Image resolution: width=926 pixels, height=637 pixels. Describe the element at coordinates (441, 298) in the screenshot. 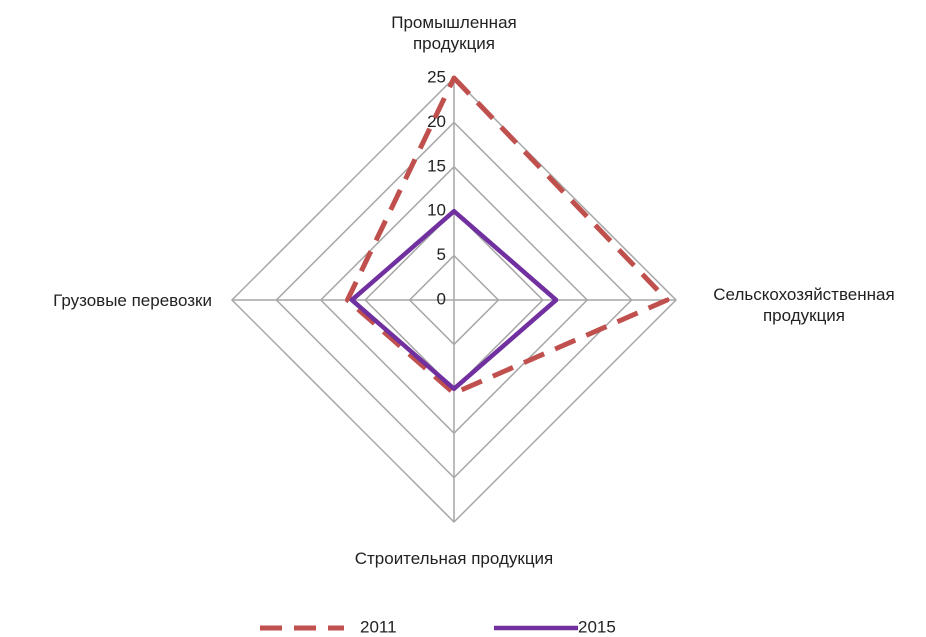

I see `r-tick-label: 0` at that location.